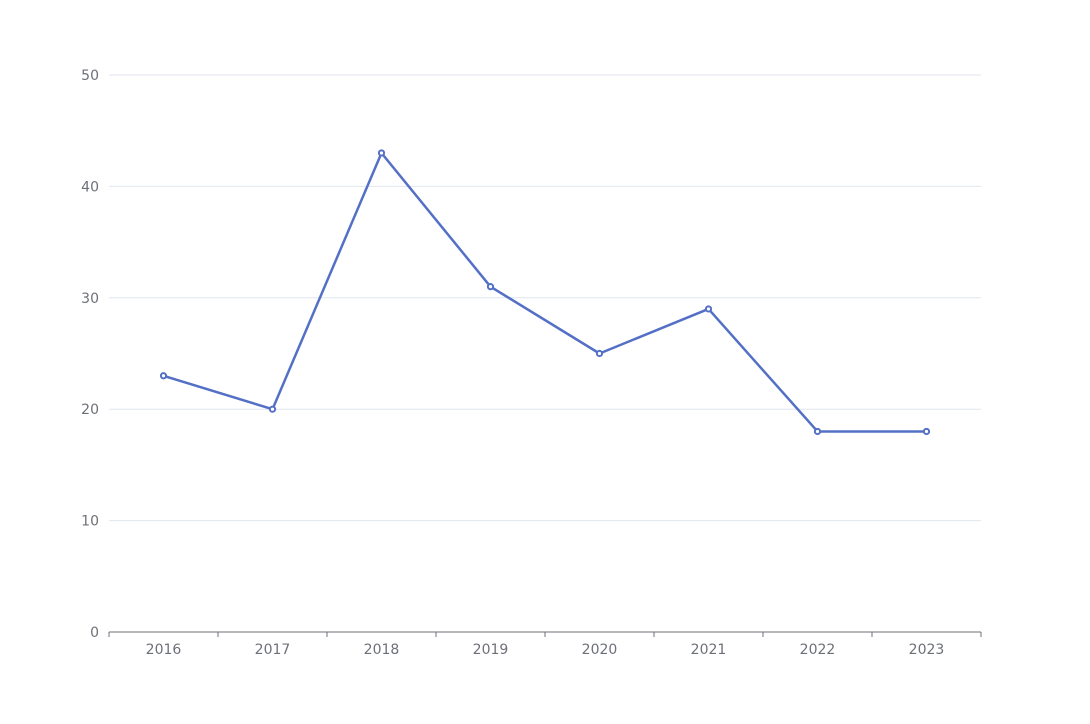 The width and height of the screenshot is (1090, 724). Describe the element at coordinates (709, 650) in the screenshot. I see `x-tick-label: 2021` at that location.